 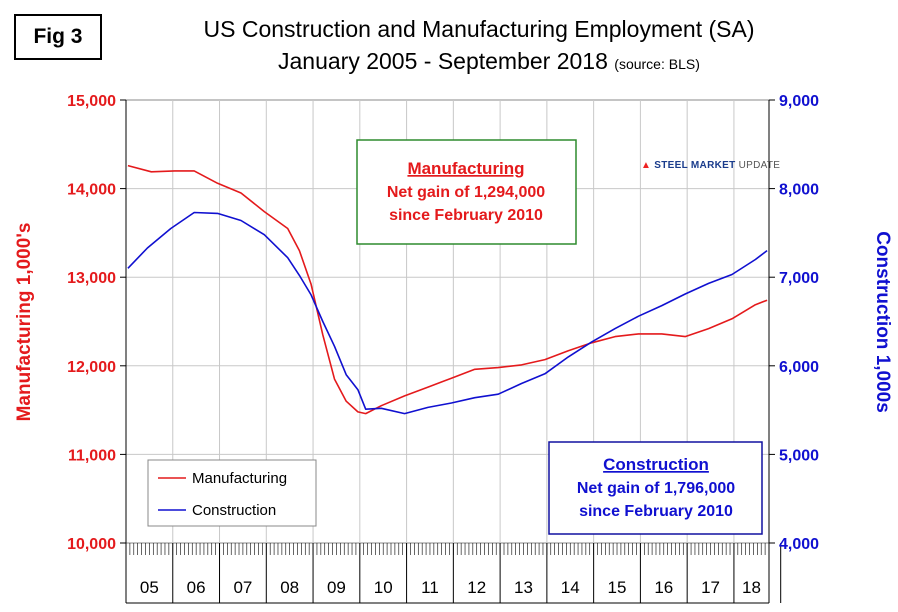 I want to click on y-right-tick-label: 8,000, so click(x=799, y=190).